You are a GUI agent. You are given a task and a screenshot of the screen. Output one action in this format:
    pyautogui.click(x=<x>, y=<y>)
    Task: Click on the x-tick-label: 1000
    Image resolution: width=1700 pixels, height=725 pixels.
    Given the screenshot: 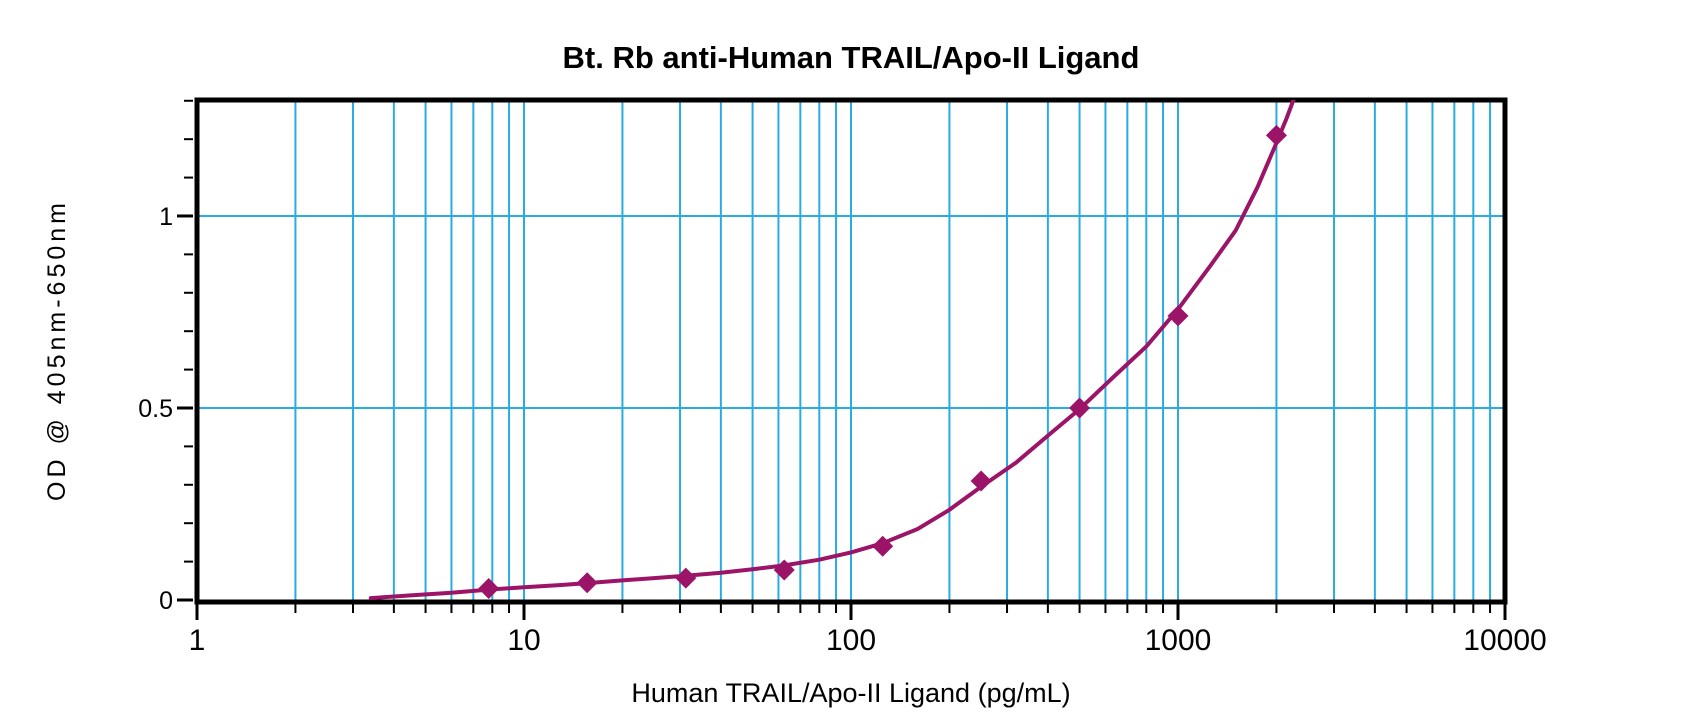 What is the action you would take?
    pyautogui.click(x=1178, y=640)
    